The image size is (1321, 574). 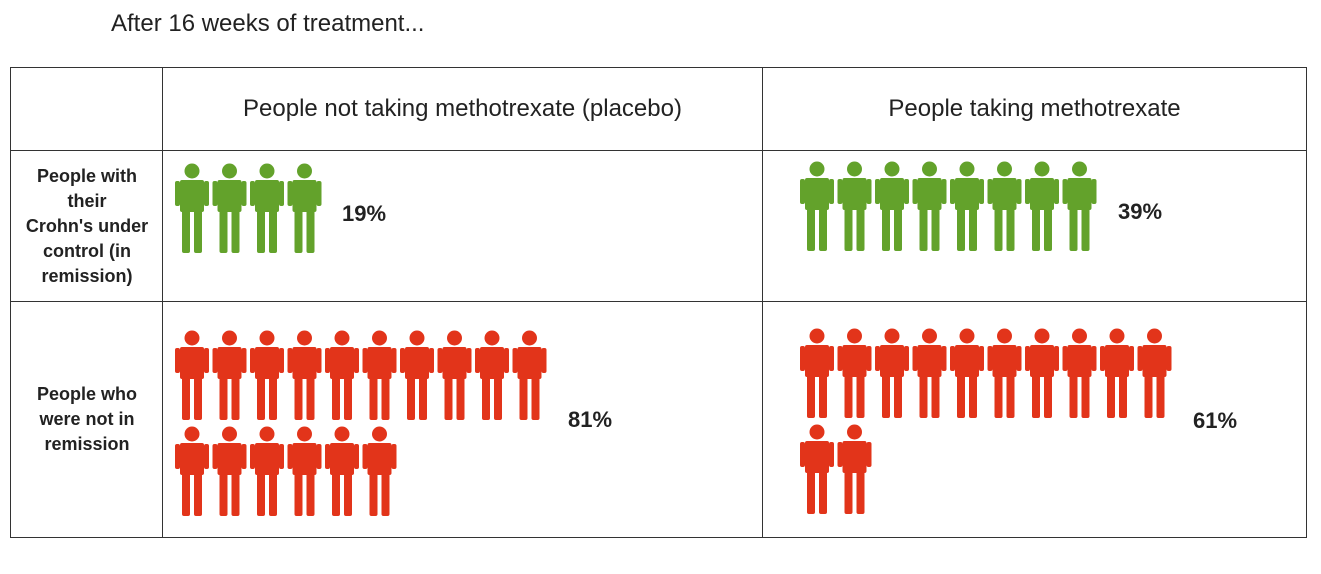 I want to click on row-label-line: were not in, so click(x=87, y=419).